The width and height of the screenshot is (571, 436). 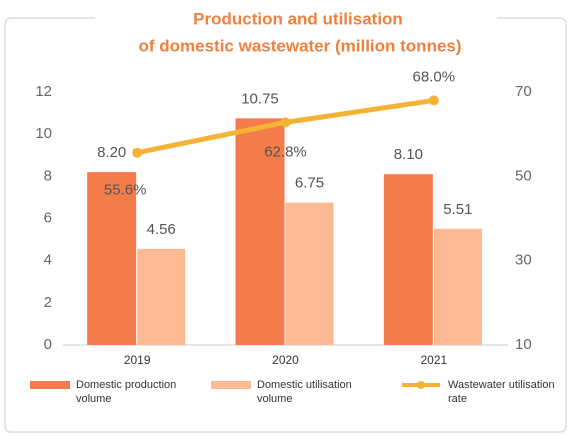 I want to click on x-tick-label: 2019, so click(x=137, y=360).